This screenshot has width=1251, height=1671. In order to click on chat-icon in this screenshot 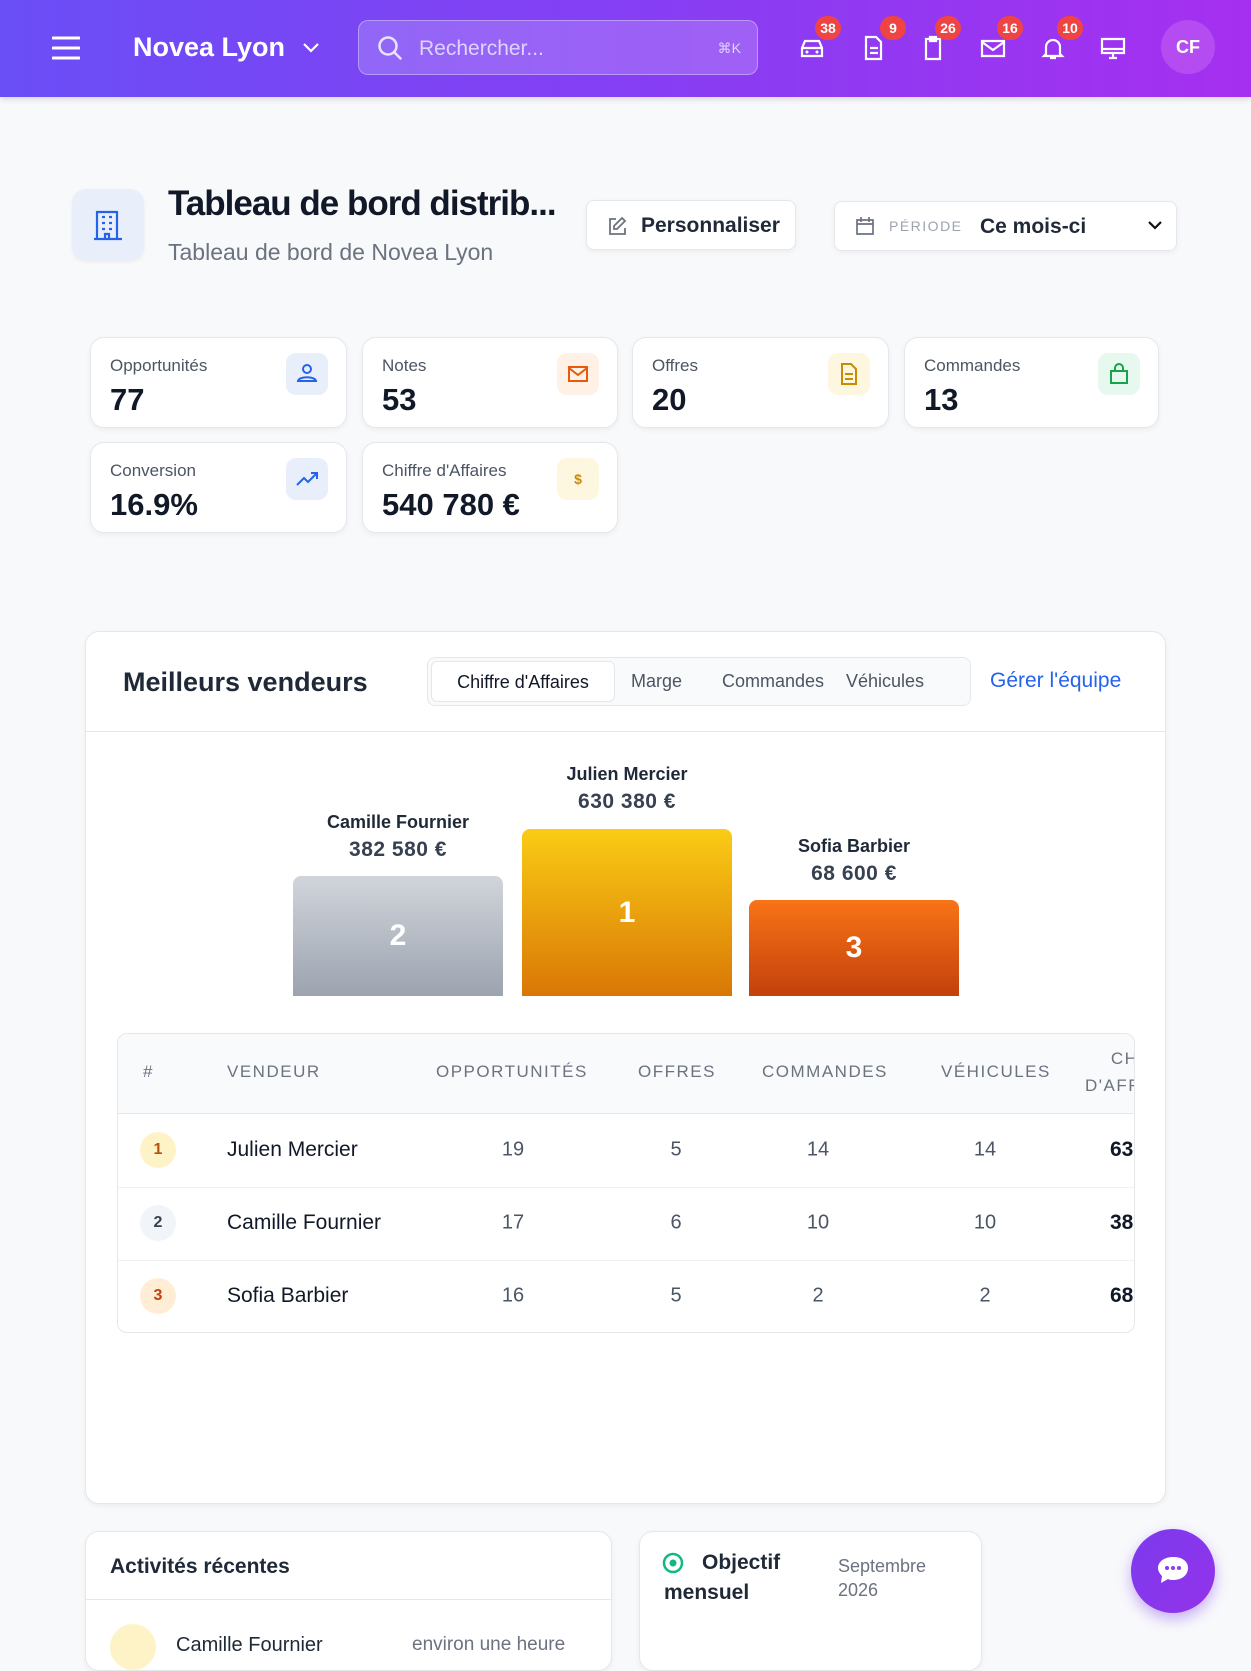, I will do `click(1173, 1570)`.